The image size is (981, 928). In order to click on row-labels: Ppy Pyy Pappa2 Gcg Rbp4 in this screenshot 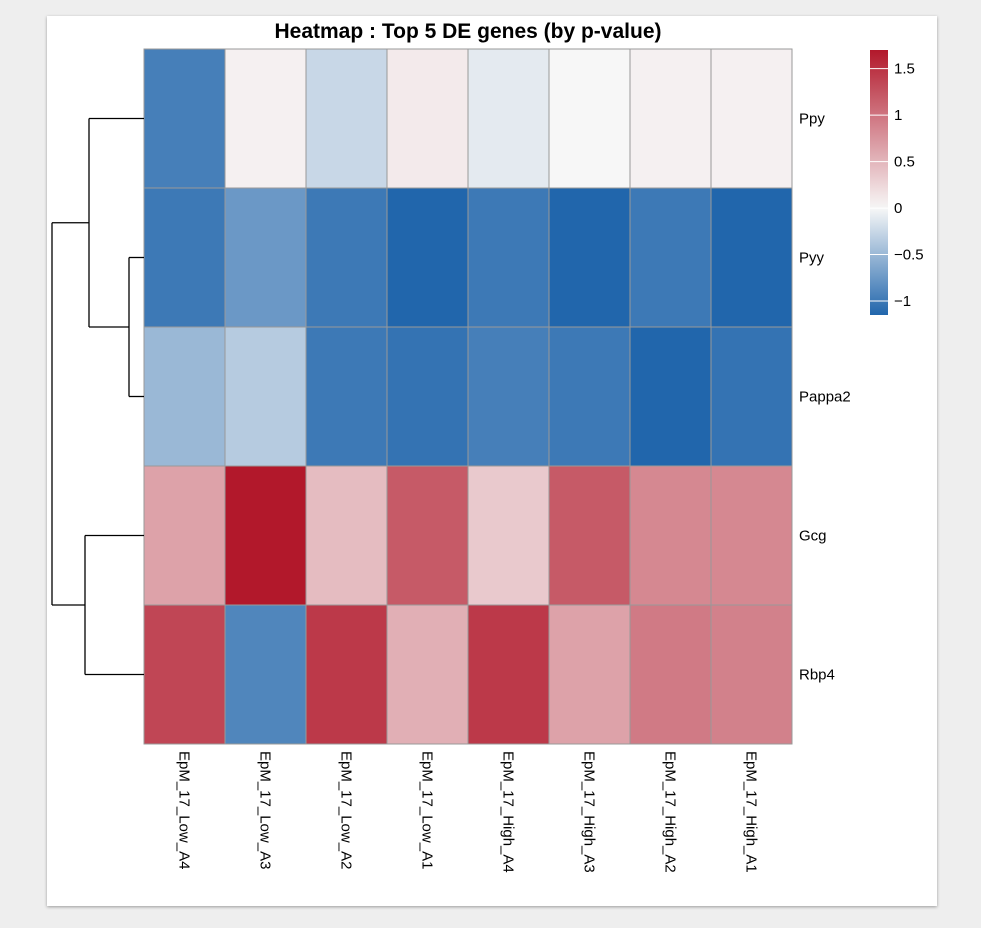, I will do `click(825, 397)`.